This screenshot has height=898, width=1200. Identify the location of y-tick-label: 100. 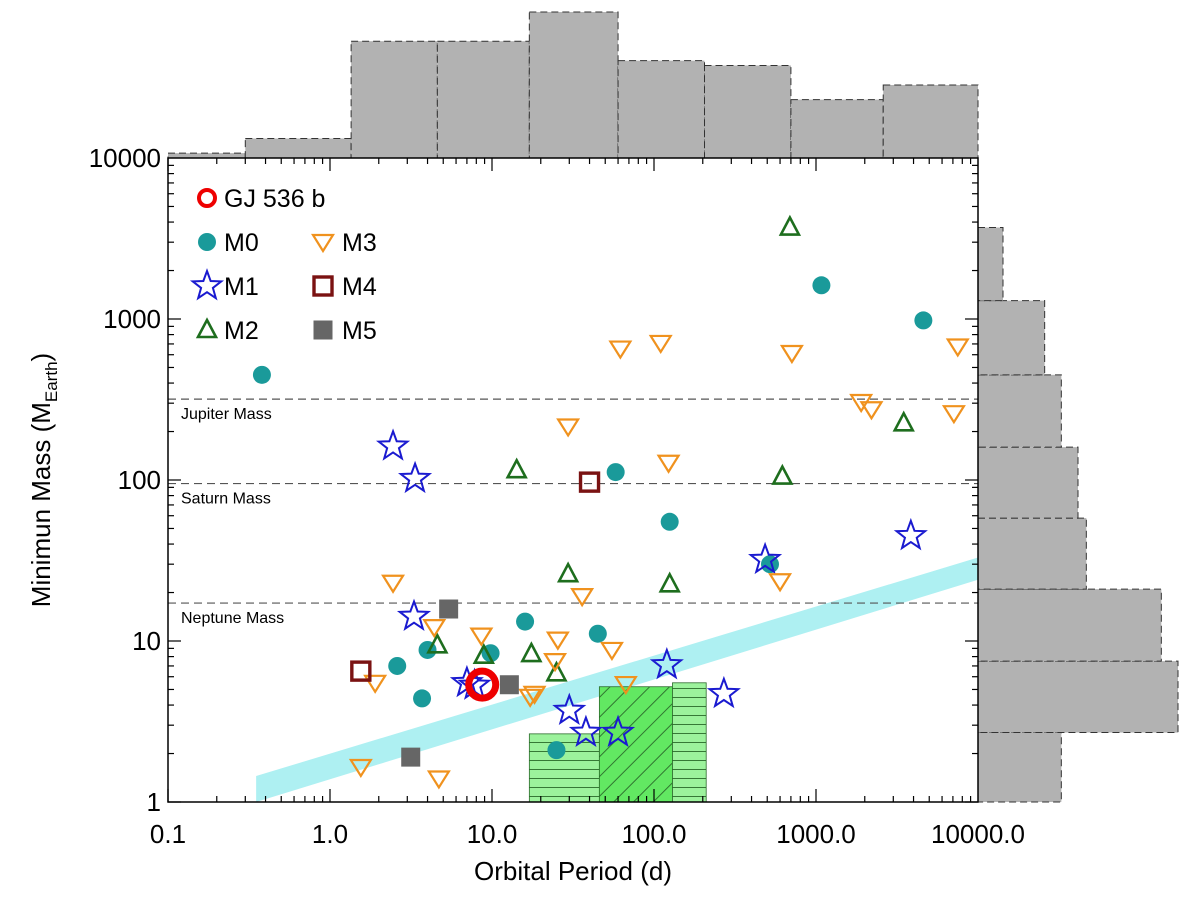
(139, 480).